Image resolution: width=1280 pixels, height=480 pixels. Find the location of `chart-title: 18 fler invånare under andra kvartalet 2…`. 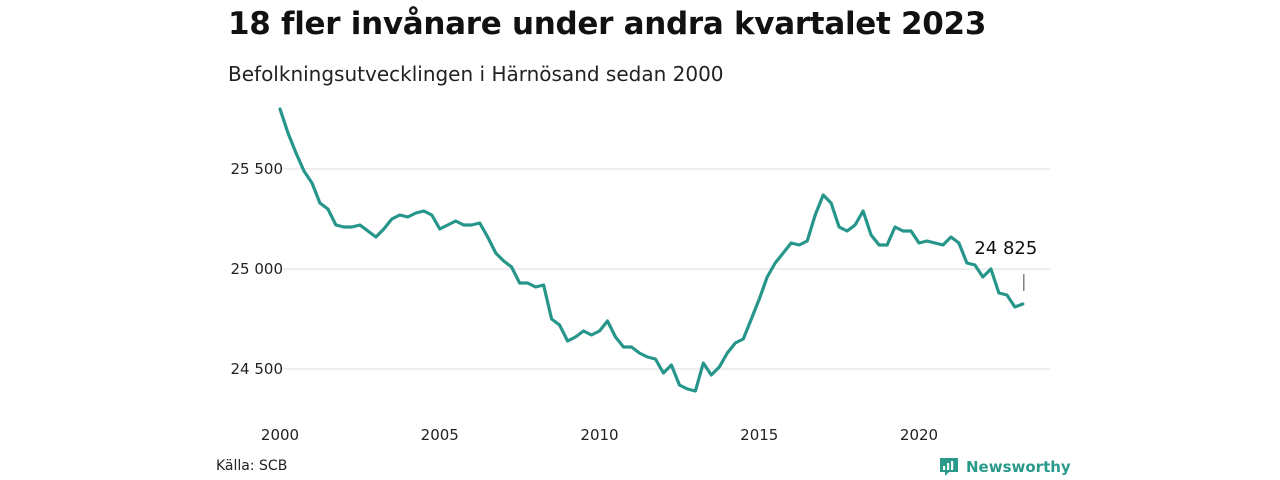

chart-title: 18 fler invånare under andra kvartalet 2… is located at coordinates (607, 24).